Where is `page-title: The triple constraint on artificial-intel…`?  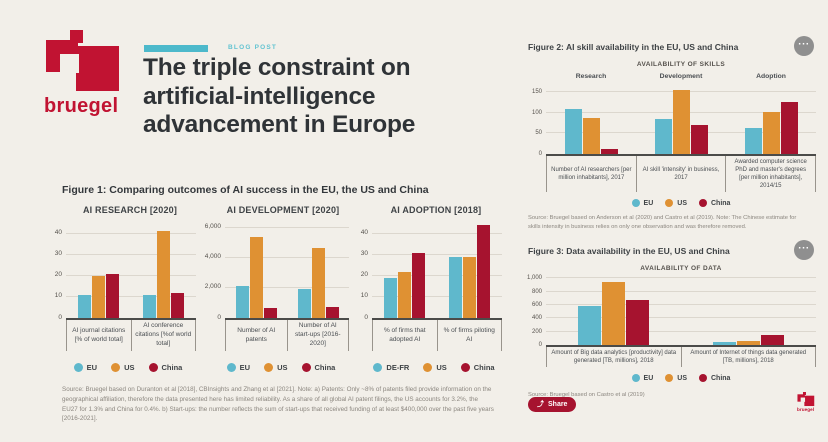
page-title: The triple constraint on artificial-intel… is located at coordinates (318, 97).